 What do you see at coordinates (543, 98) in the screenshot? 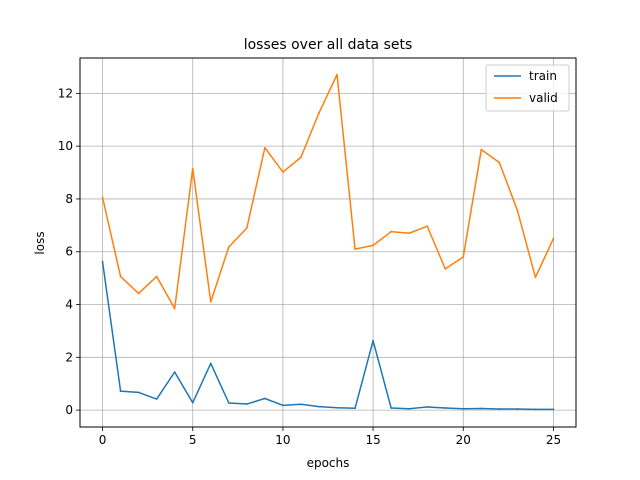
I see `legend-label-valid: valid` at bounding box center [543, 98].